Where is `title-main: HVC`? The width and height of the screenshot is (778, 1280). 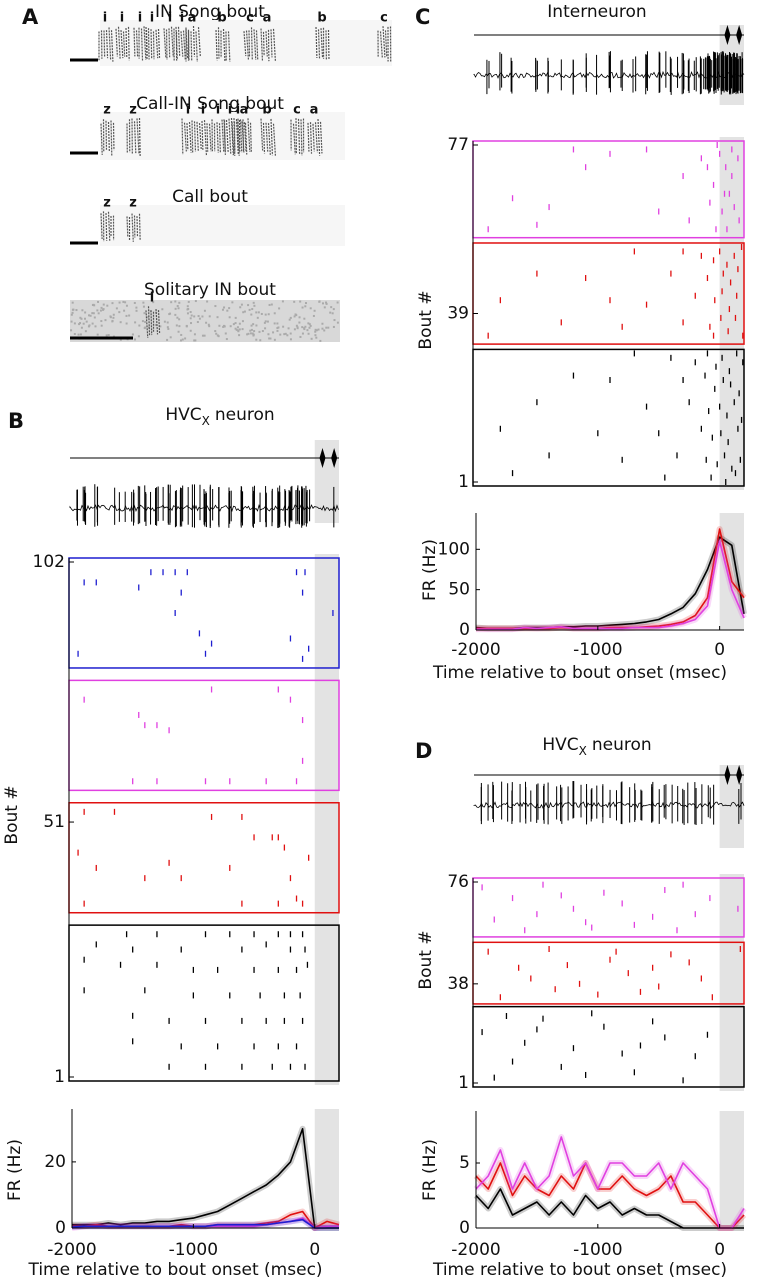 title-main: HVC is located at coordinates (560, 745).